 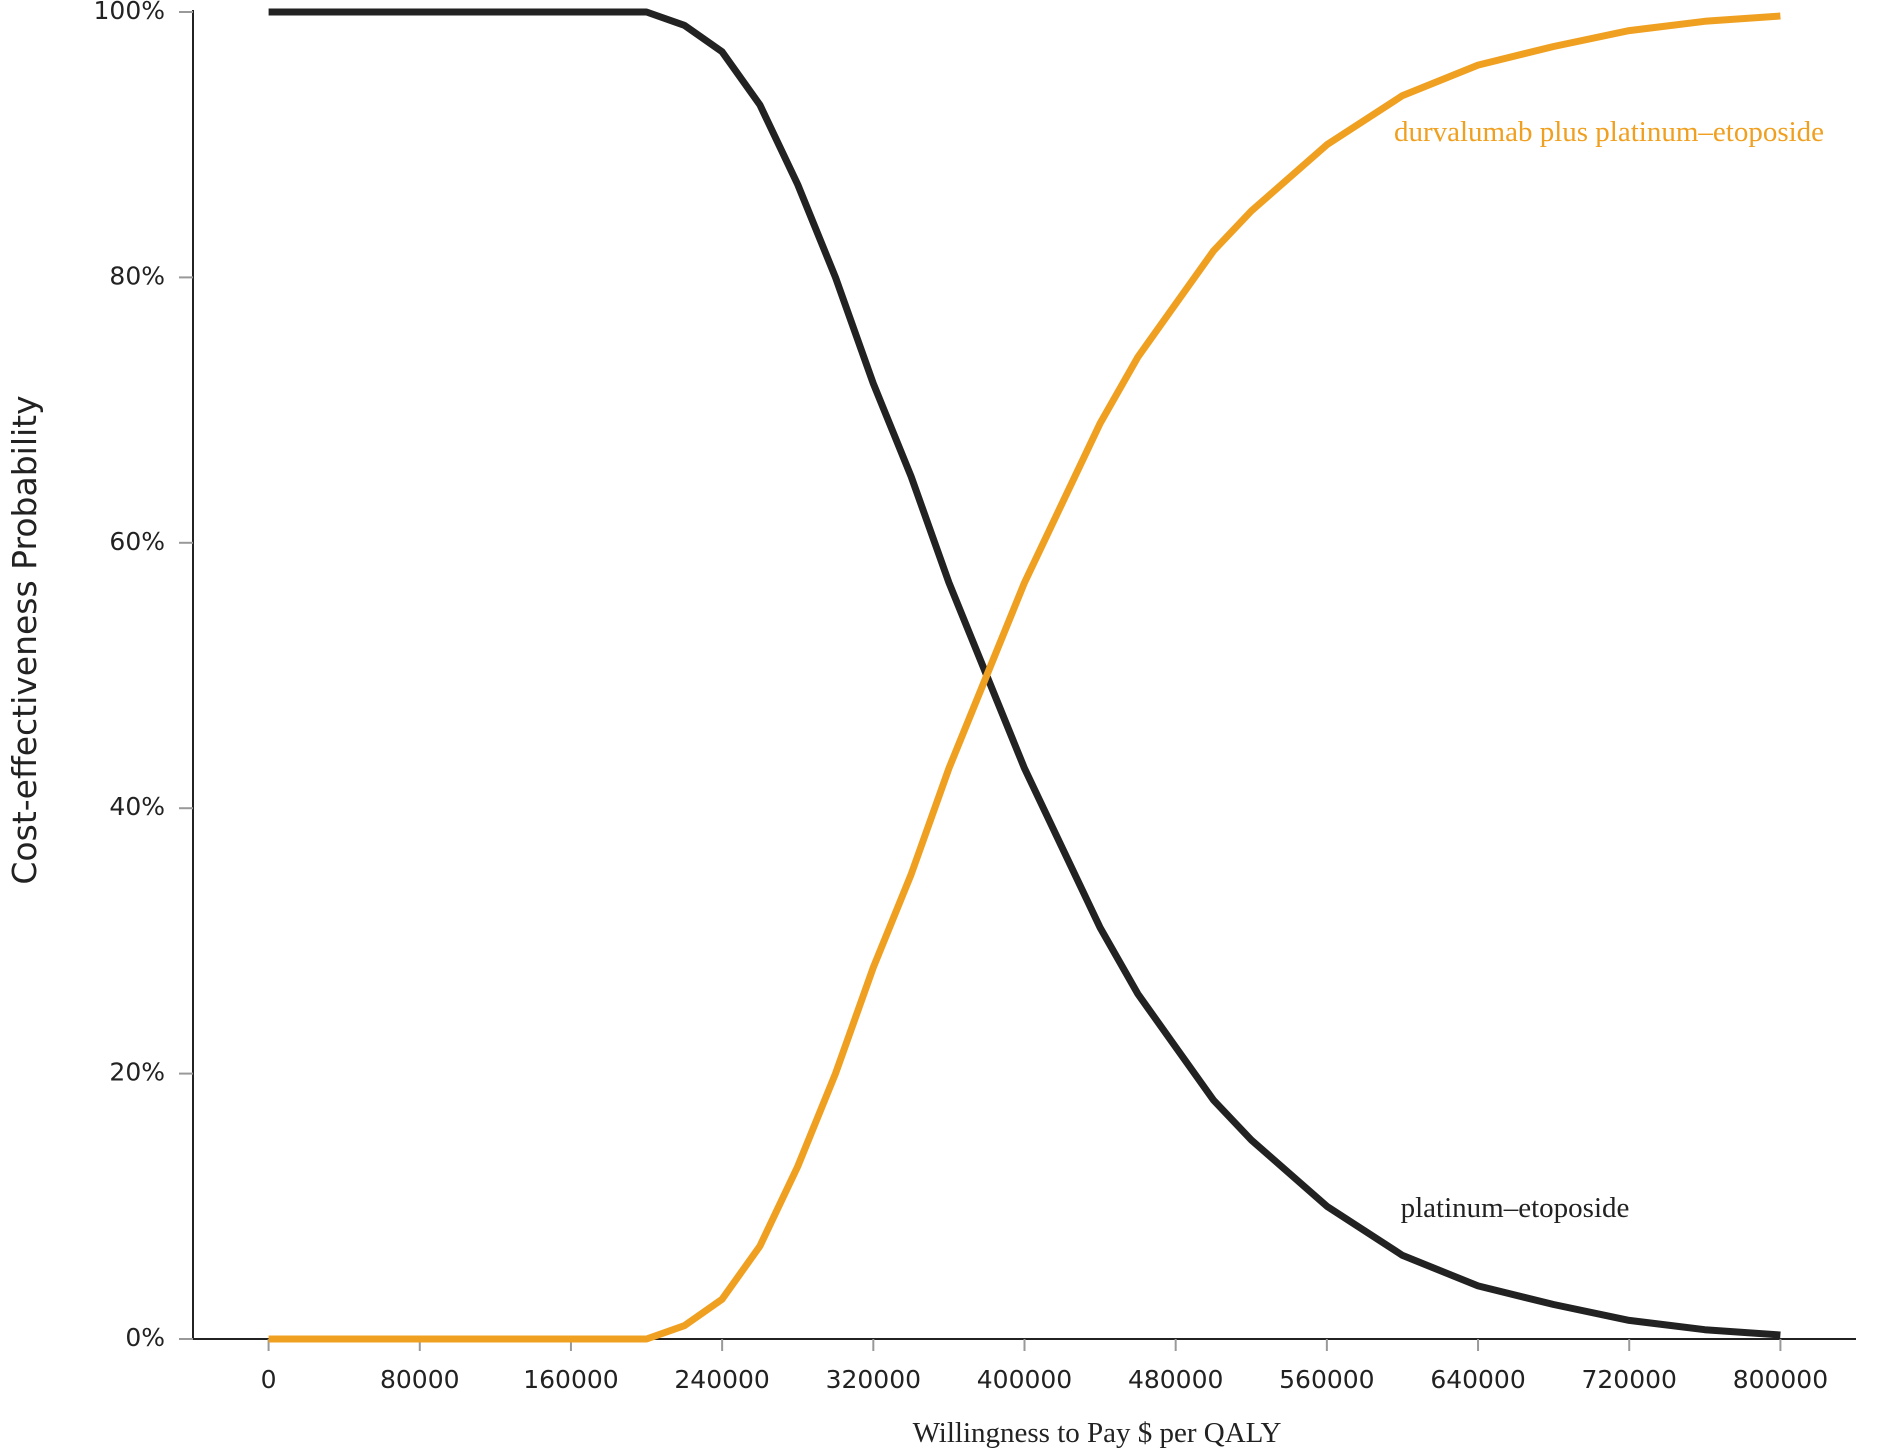 What do you see at coordinates (145, 1337) in the screenshot?
I see `y-tick-label: 0%` at bounding box center [145, 1337].